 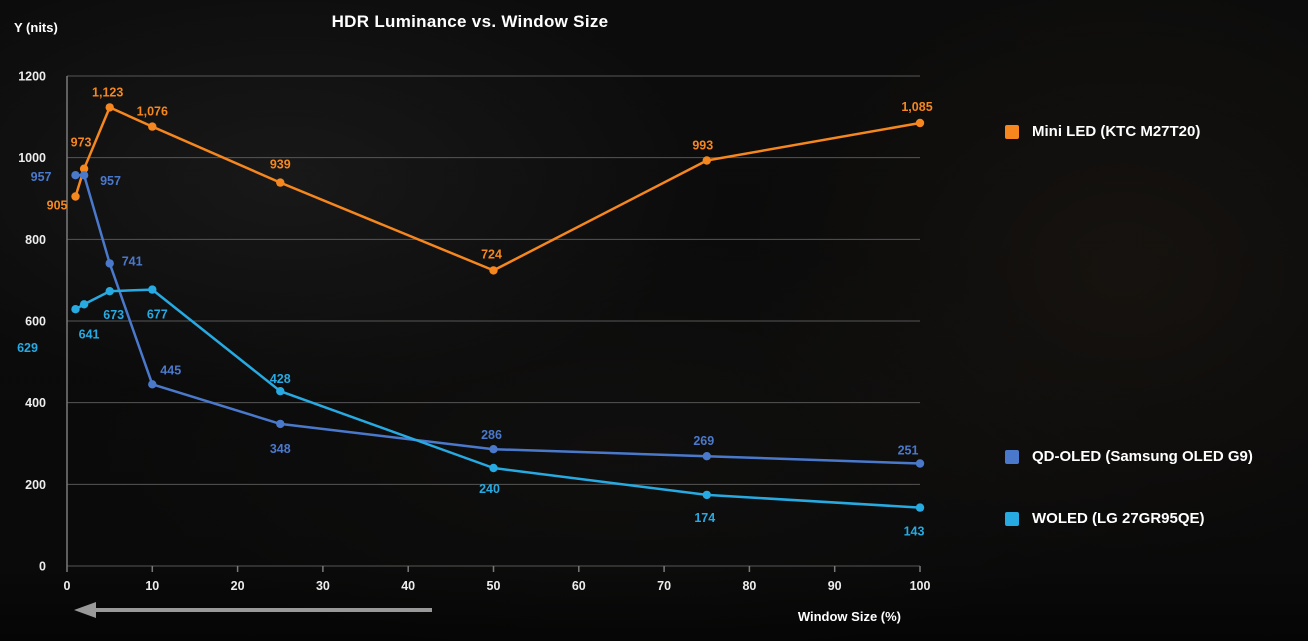 I want to click on woled-swatch-icon, so click(x=1012, y=518).